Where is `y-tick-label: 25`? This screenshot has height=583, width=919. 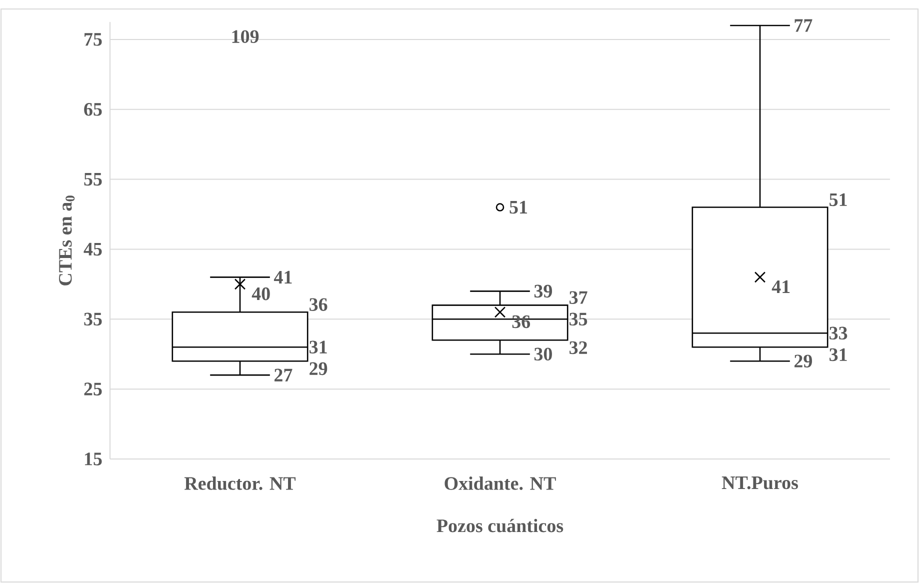
y-tick-label: 25 is located at coordinates (93, 389).